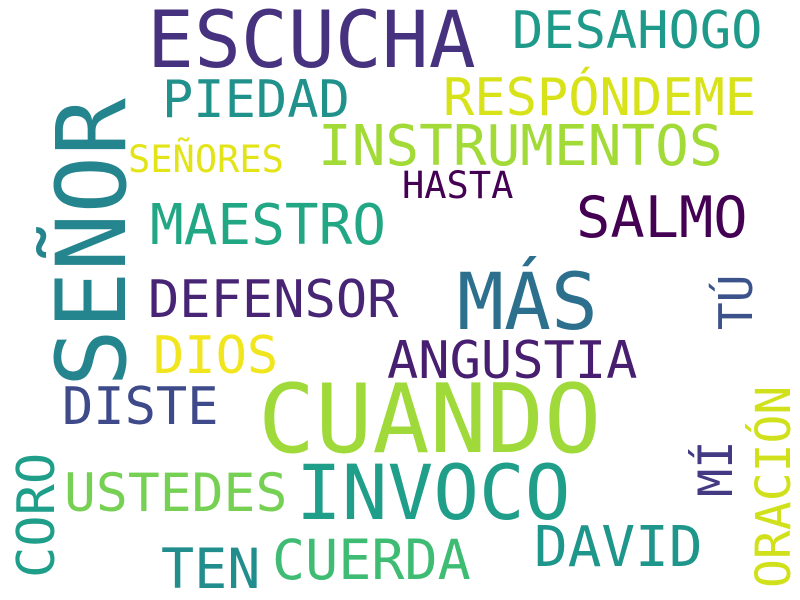  Describe the element at coordinates (216, 356) in the screenshot. I see `word-dios: DIOS` at that location.